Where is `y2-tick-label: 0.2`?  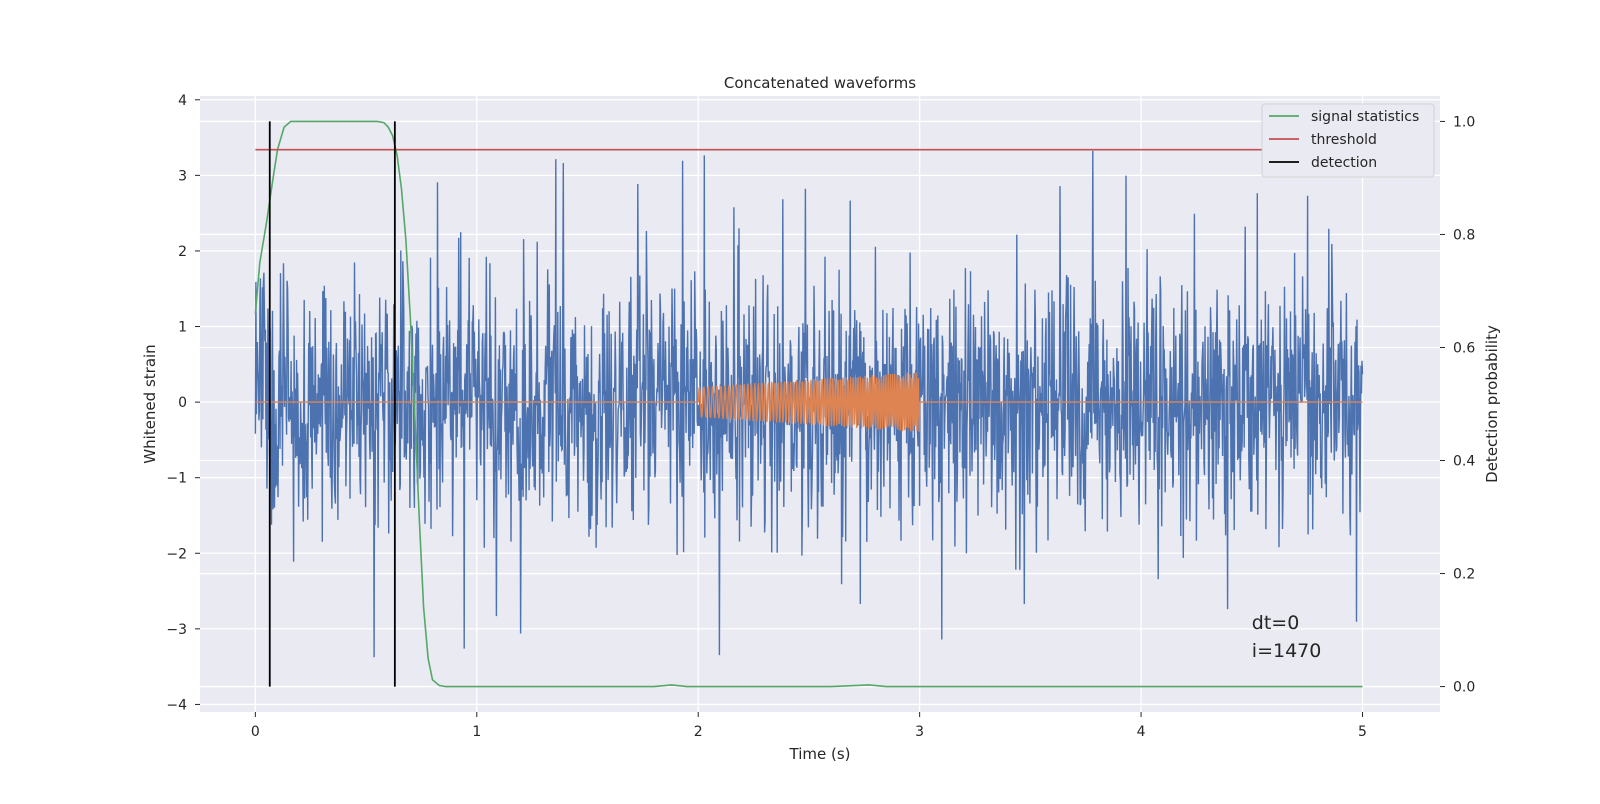
y2-tick-label: 0.2 is located at coordinates (1464, 575).